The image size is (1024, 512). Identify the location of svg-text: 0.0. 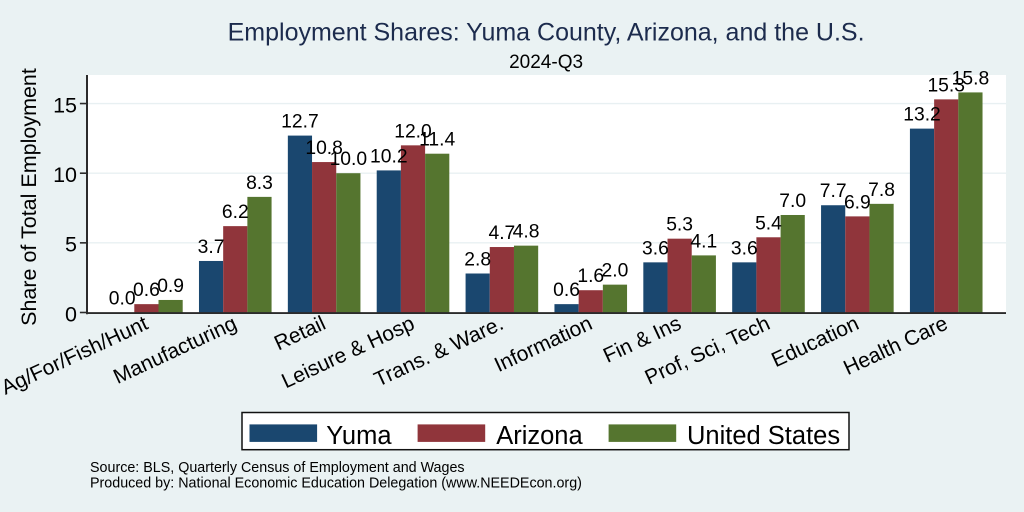
(122, 299).